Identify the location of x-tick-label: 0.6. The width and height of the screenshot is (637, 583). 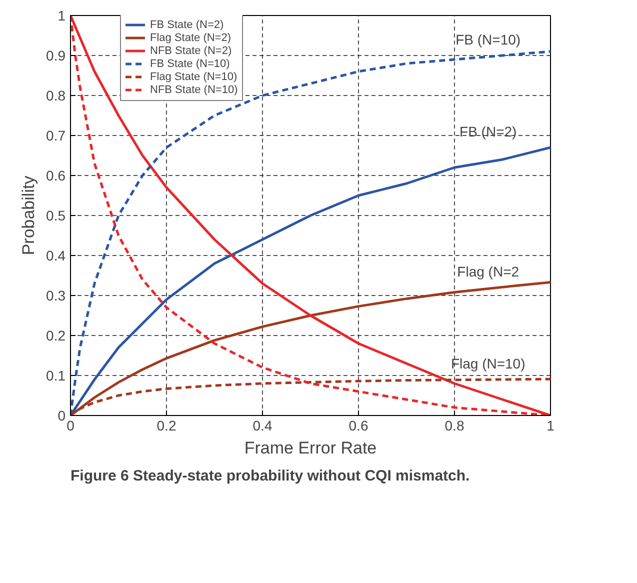
(358, 426).